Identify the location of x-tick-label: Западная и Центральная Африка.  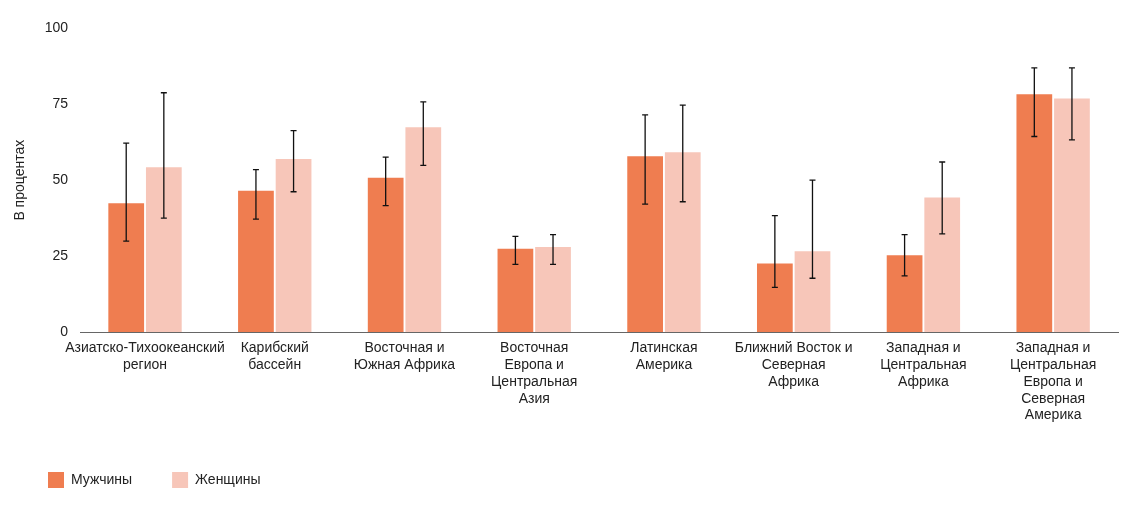
(923, 364).